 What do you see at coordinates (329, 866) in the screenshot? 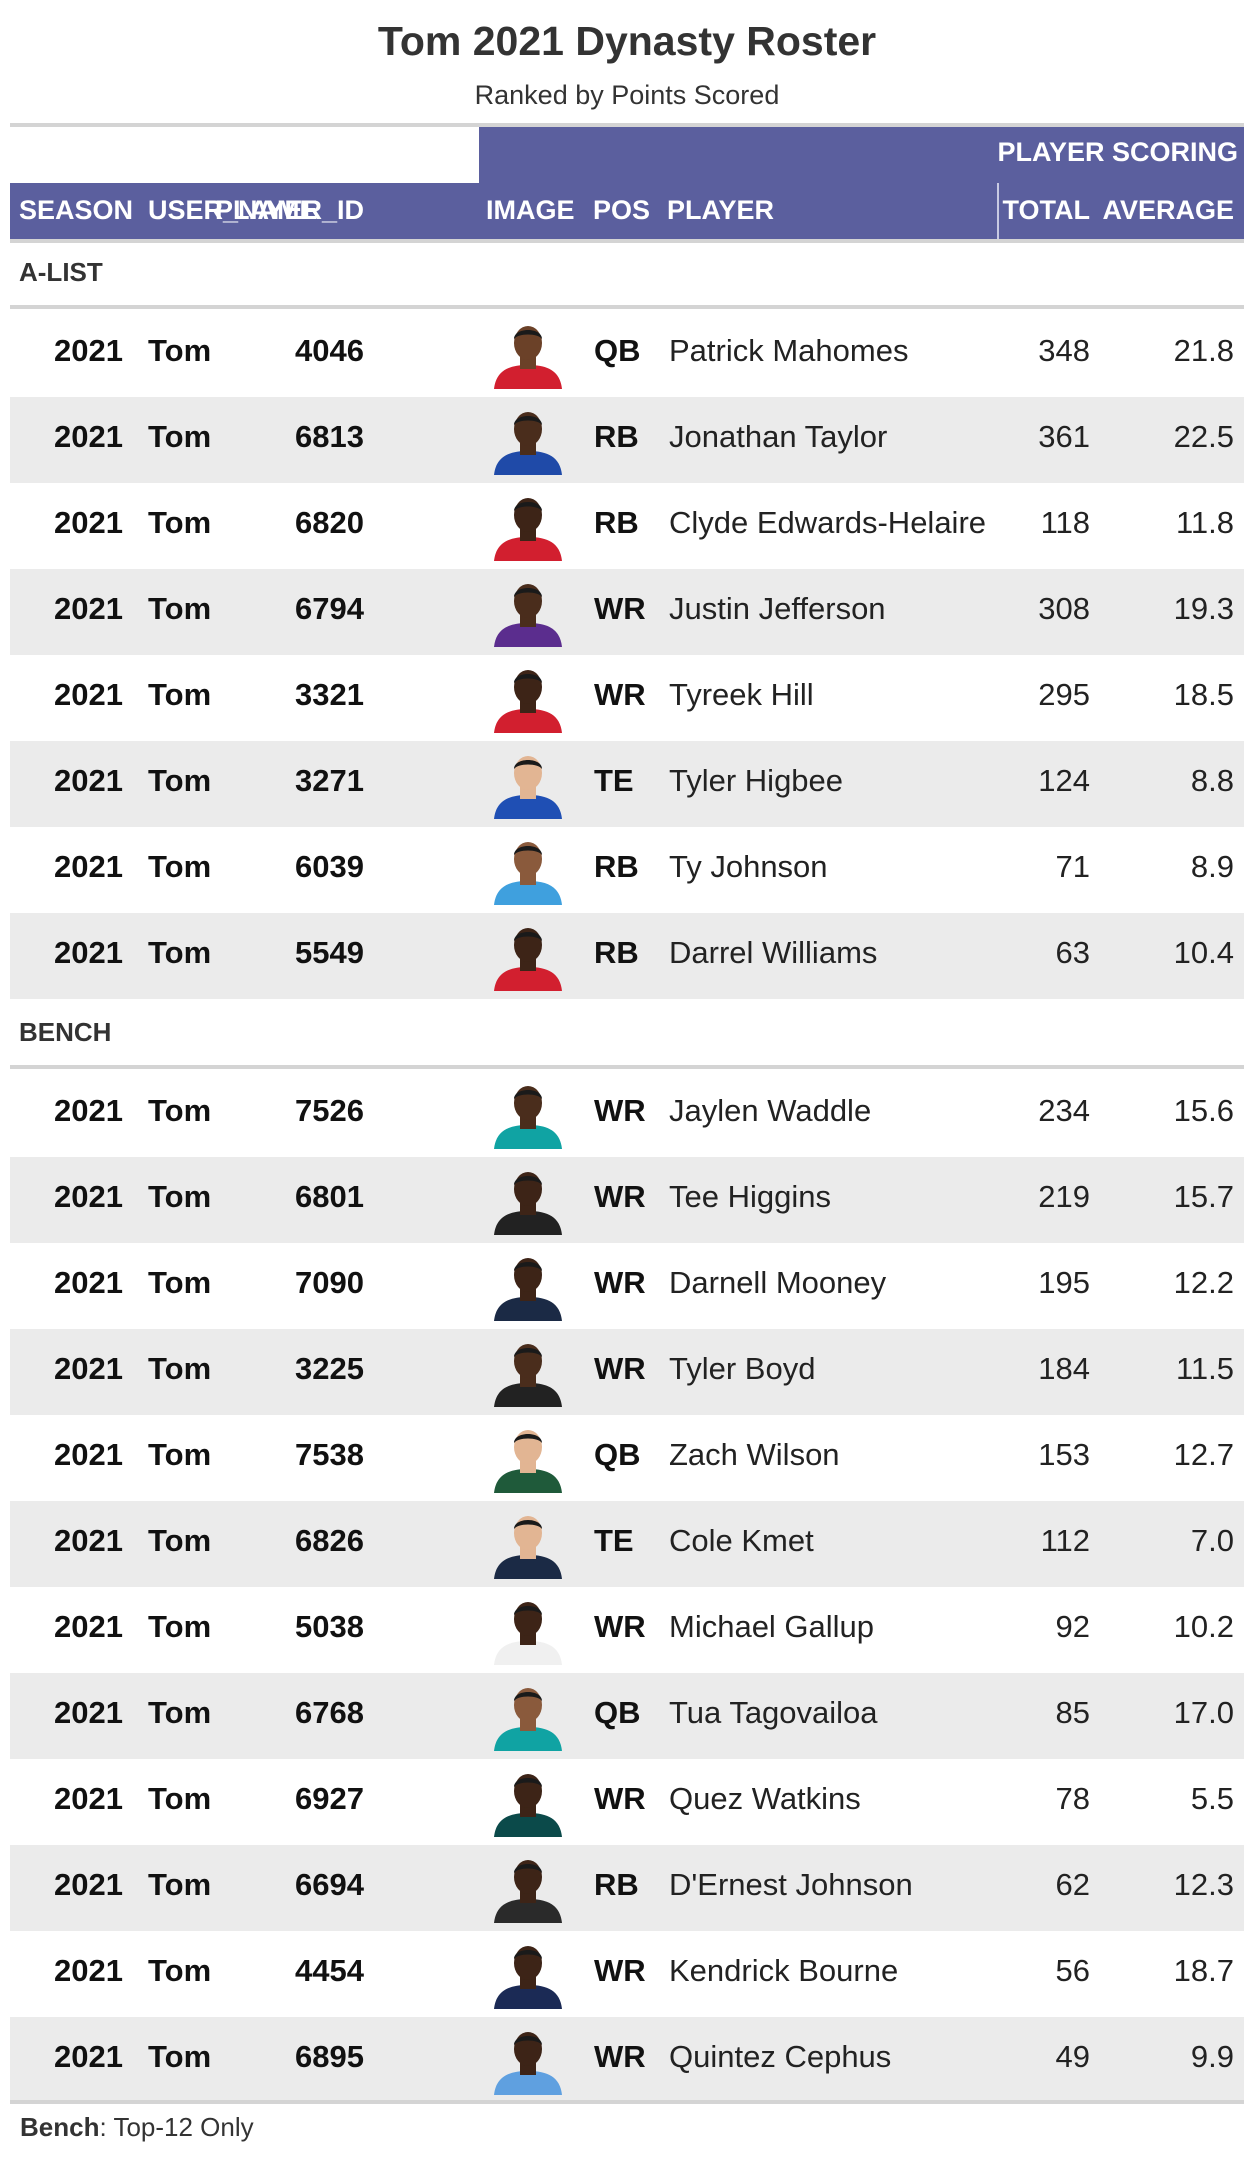
I see `player-id-cell: 6039` at bounding box center [329, 866].